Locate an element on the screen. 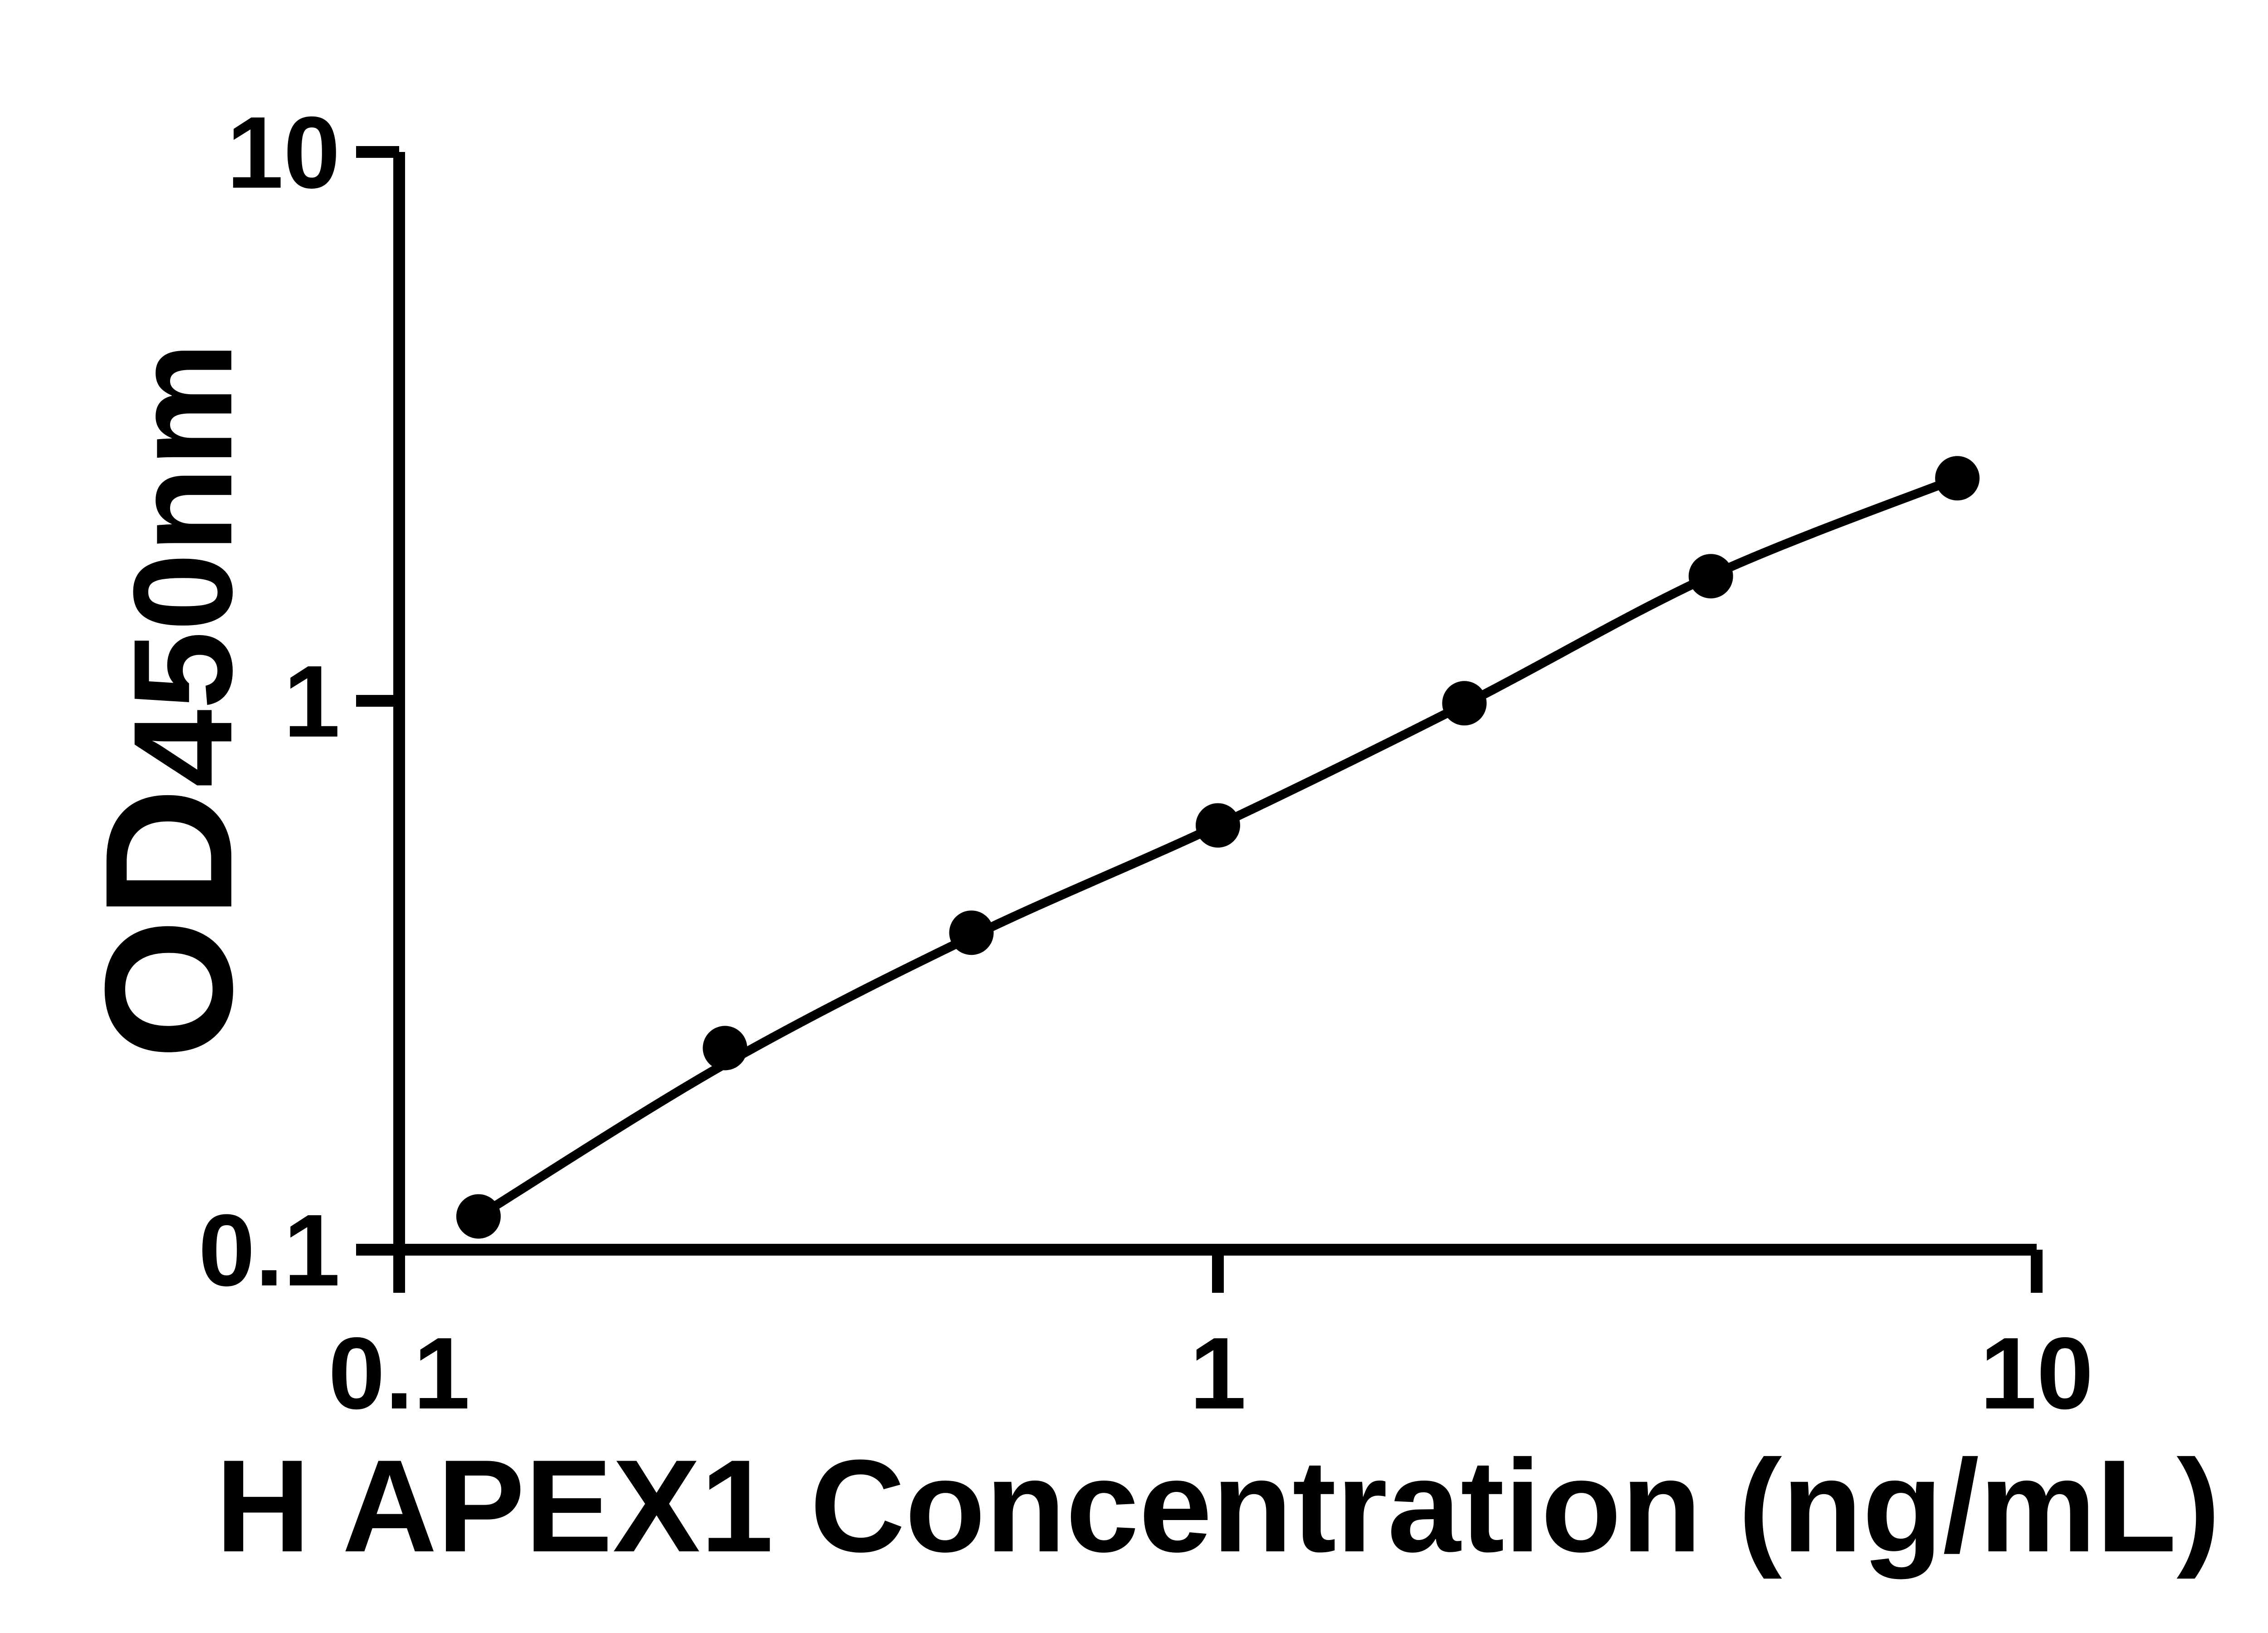 The height and width of the screenshot is (1633, 2268). y-tick-label-1: 1 is located at coordinates (312, 701).